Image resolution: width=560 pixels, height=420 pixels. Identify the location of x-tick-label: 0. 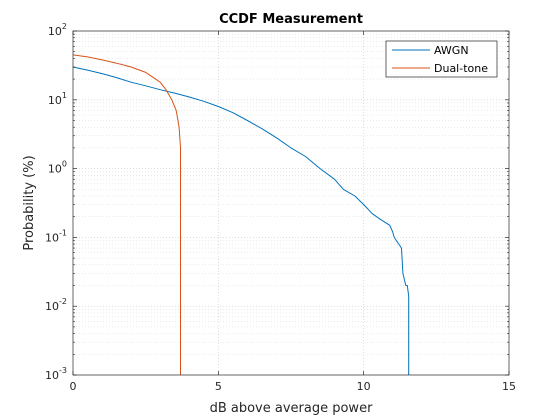
(73, 386).